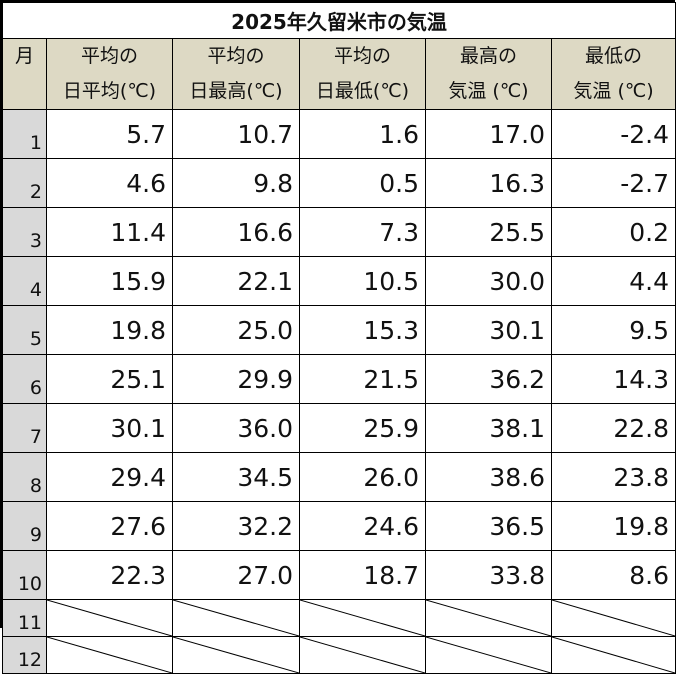 This screenshot has height=674, width=676. Describe the element at coordinates (362, 575) in the screenshot. I see `value-cell: 18.7` at that location.